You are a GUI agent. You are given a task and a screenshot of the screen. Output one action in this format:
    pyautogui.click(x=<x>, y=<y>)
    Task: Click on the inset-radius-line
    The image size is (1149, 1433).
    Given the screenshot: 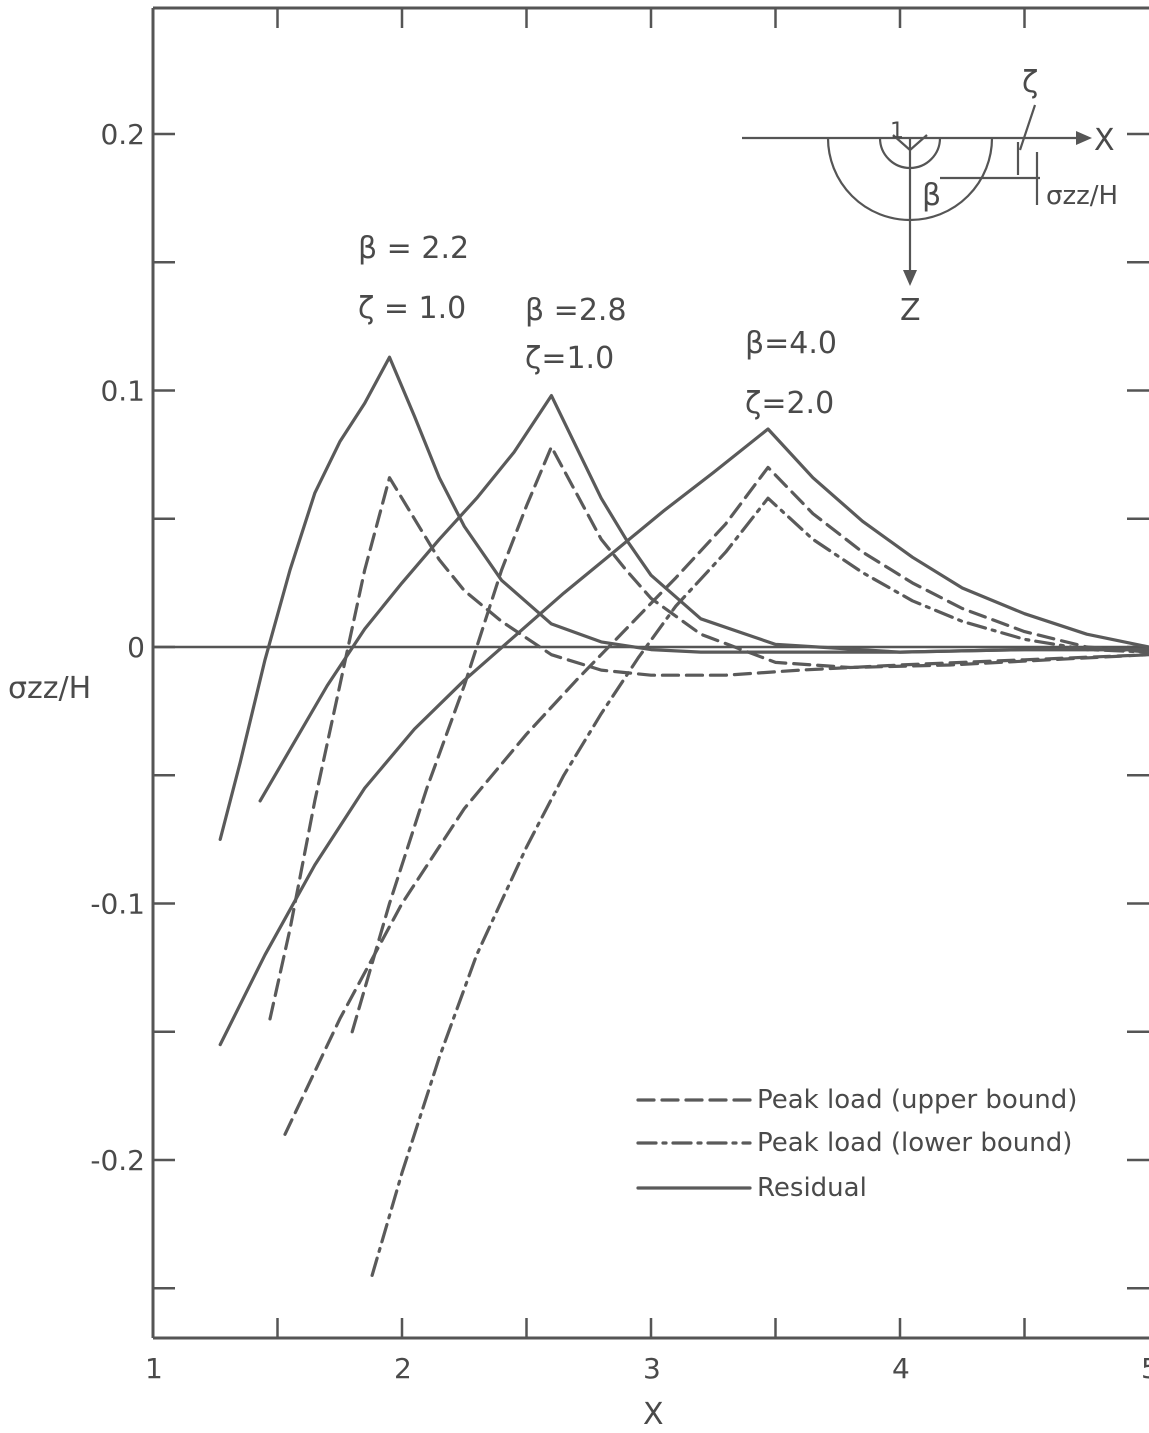 What is the action you would take?
    pyautogui.click(x=901, y=142)
    